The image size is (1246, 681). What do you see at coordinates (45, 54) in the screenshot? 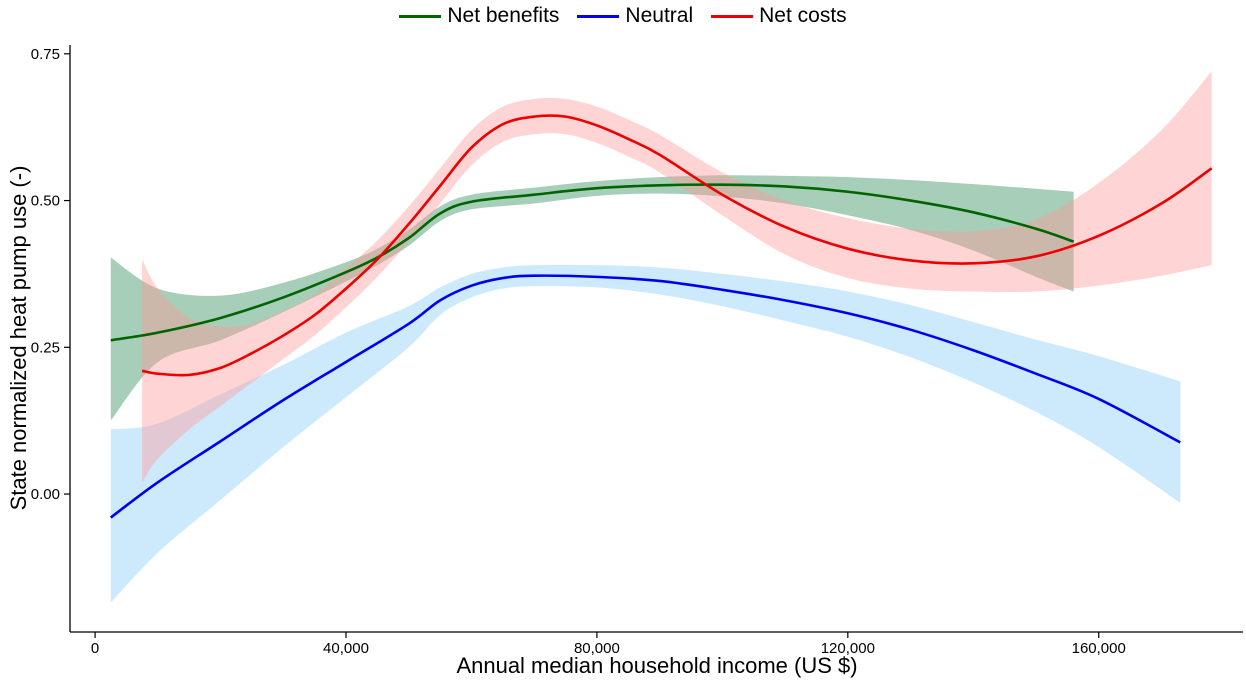
I see `y-tick-label: 0.75` at bounding box center [45, 54].